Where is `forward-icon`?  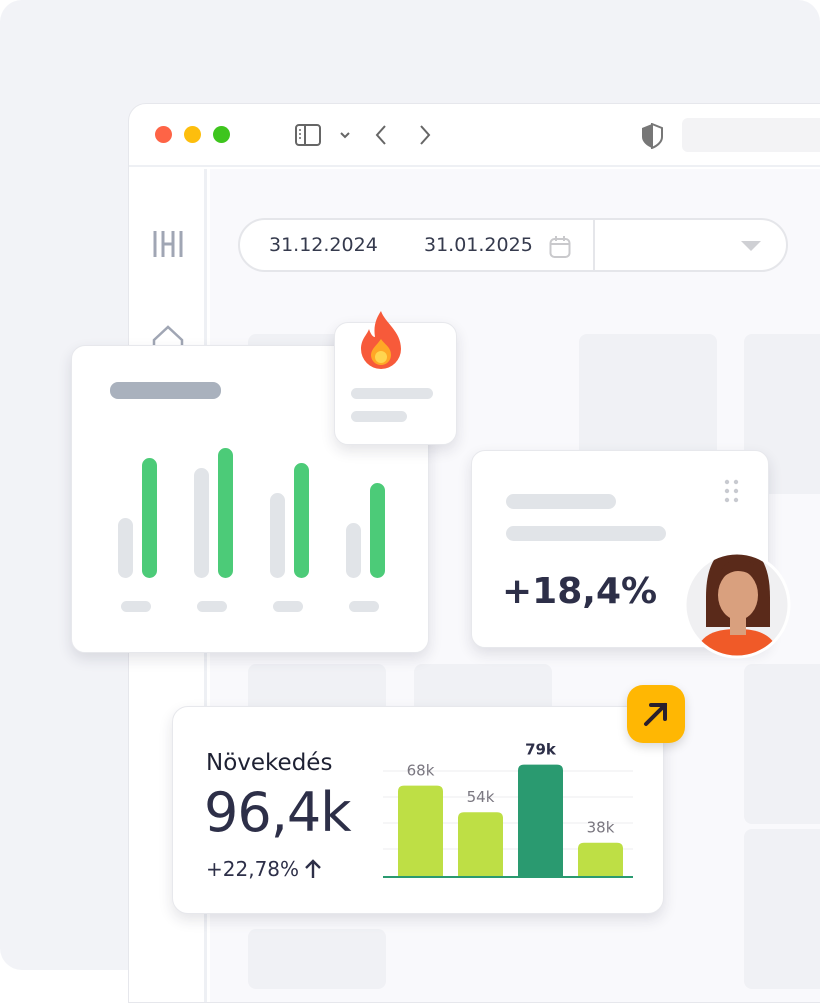 forward-icon is located at coordinates (425, 135).